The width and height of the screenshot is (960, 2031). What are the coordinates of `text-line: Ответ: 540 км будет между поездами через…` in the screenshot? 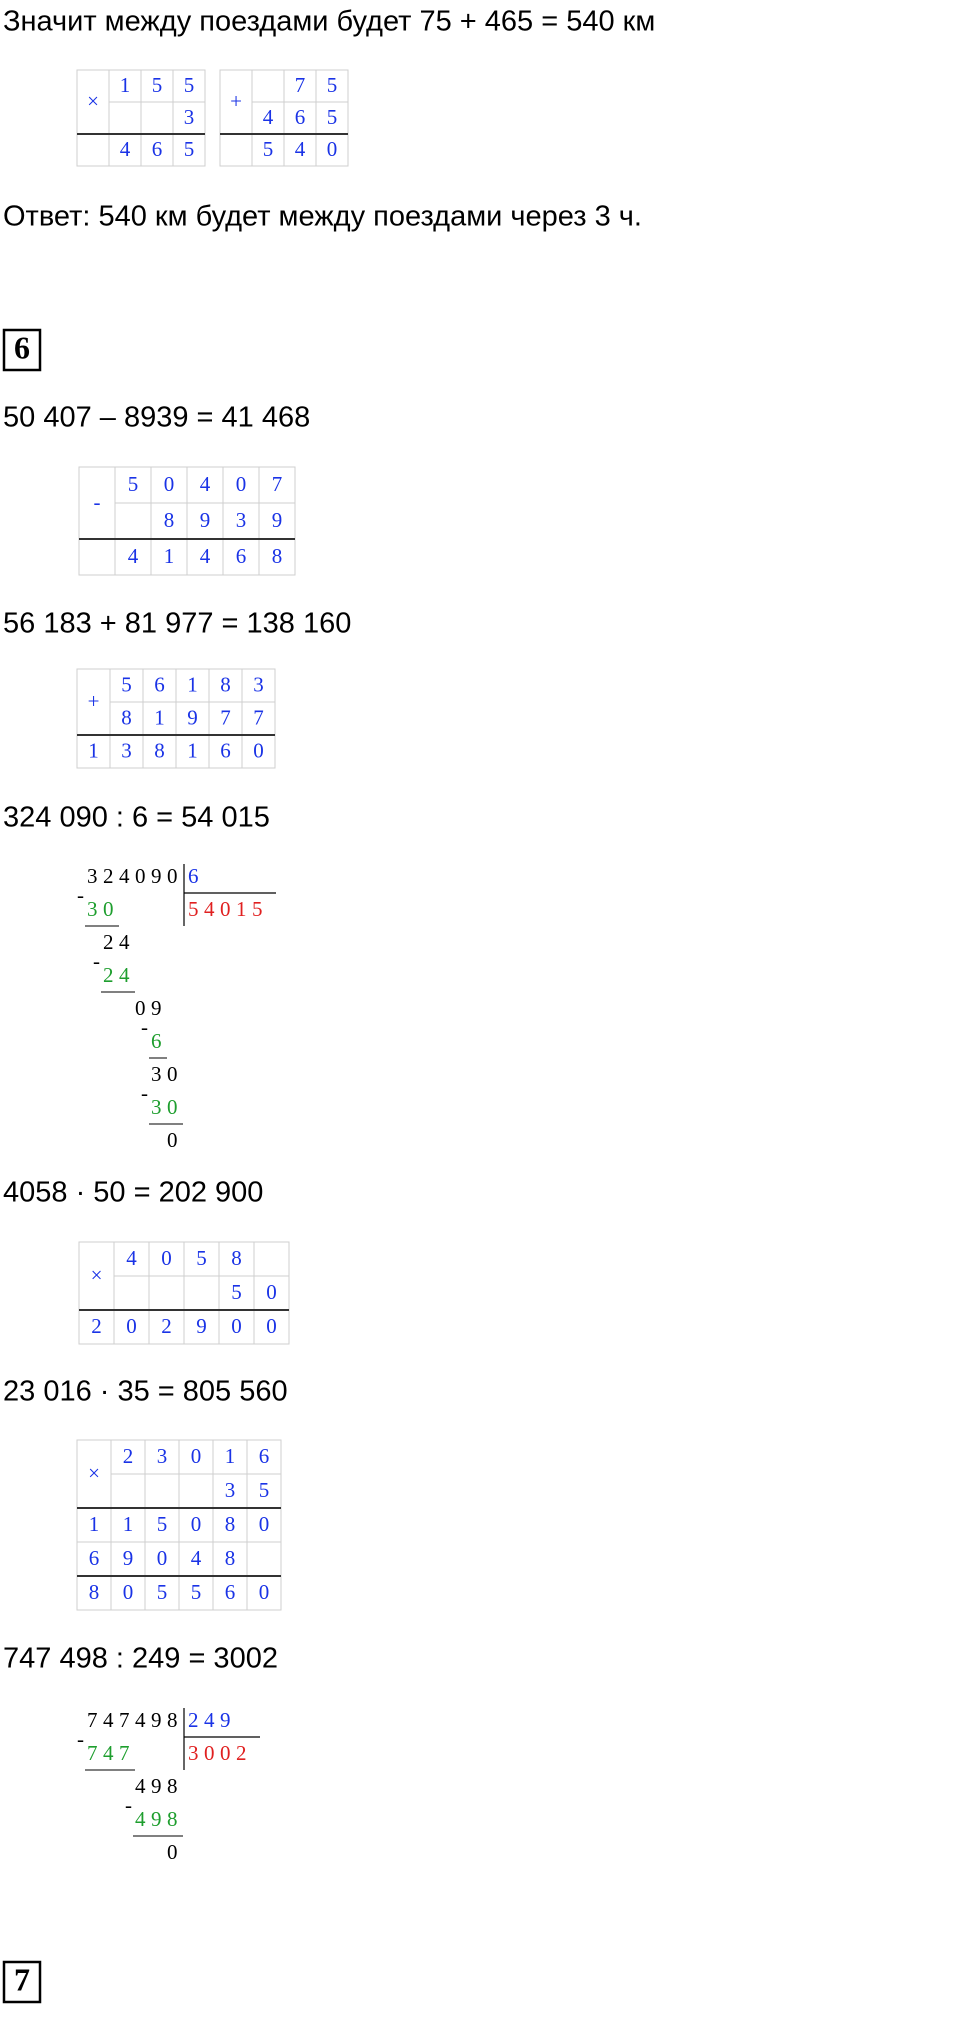 It's located at (322, 217).